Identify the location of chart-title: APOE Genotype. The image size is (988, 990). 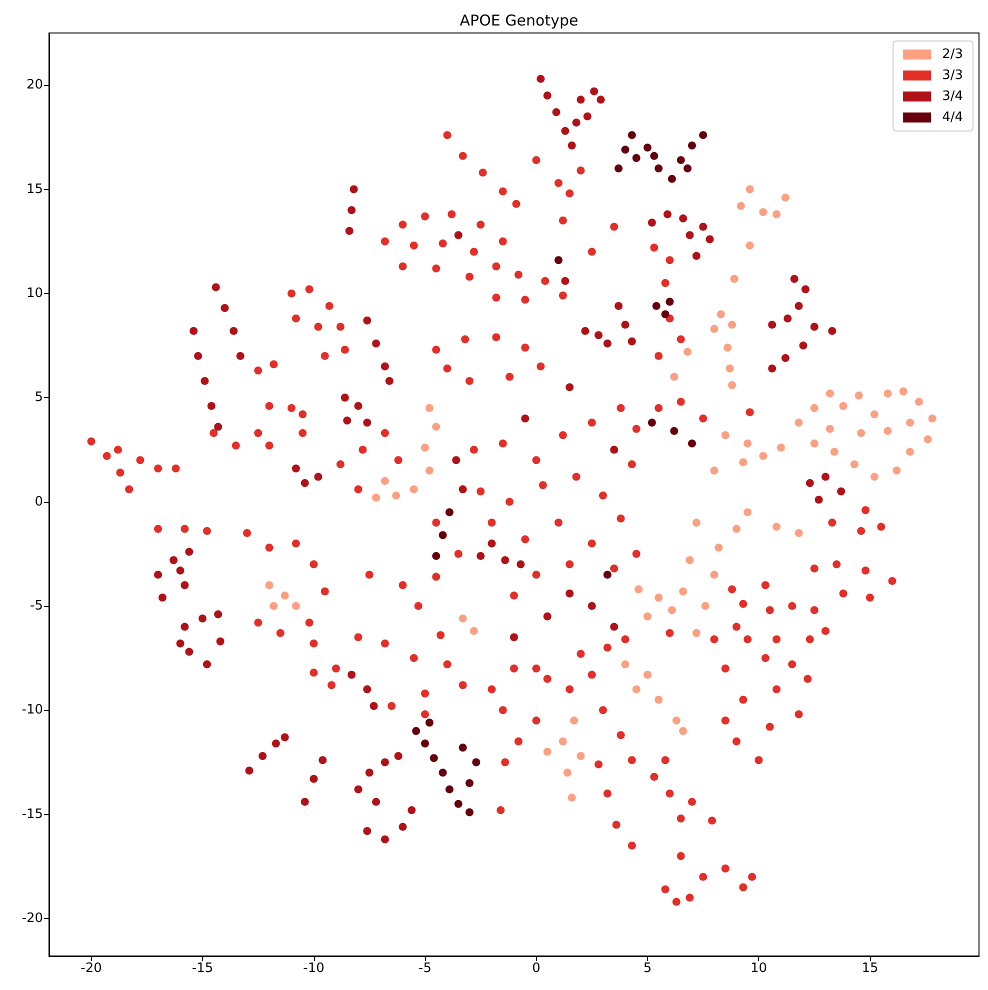
(519, 21).